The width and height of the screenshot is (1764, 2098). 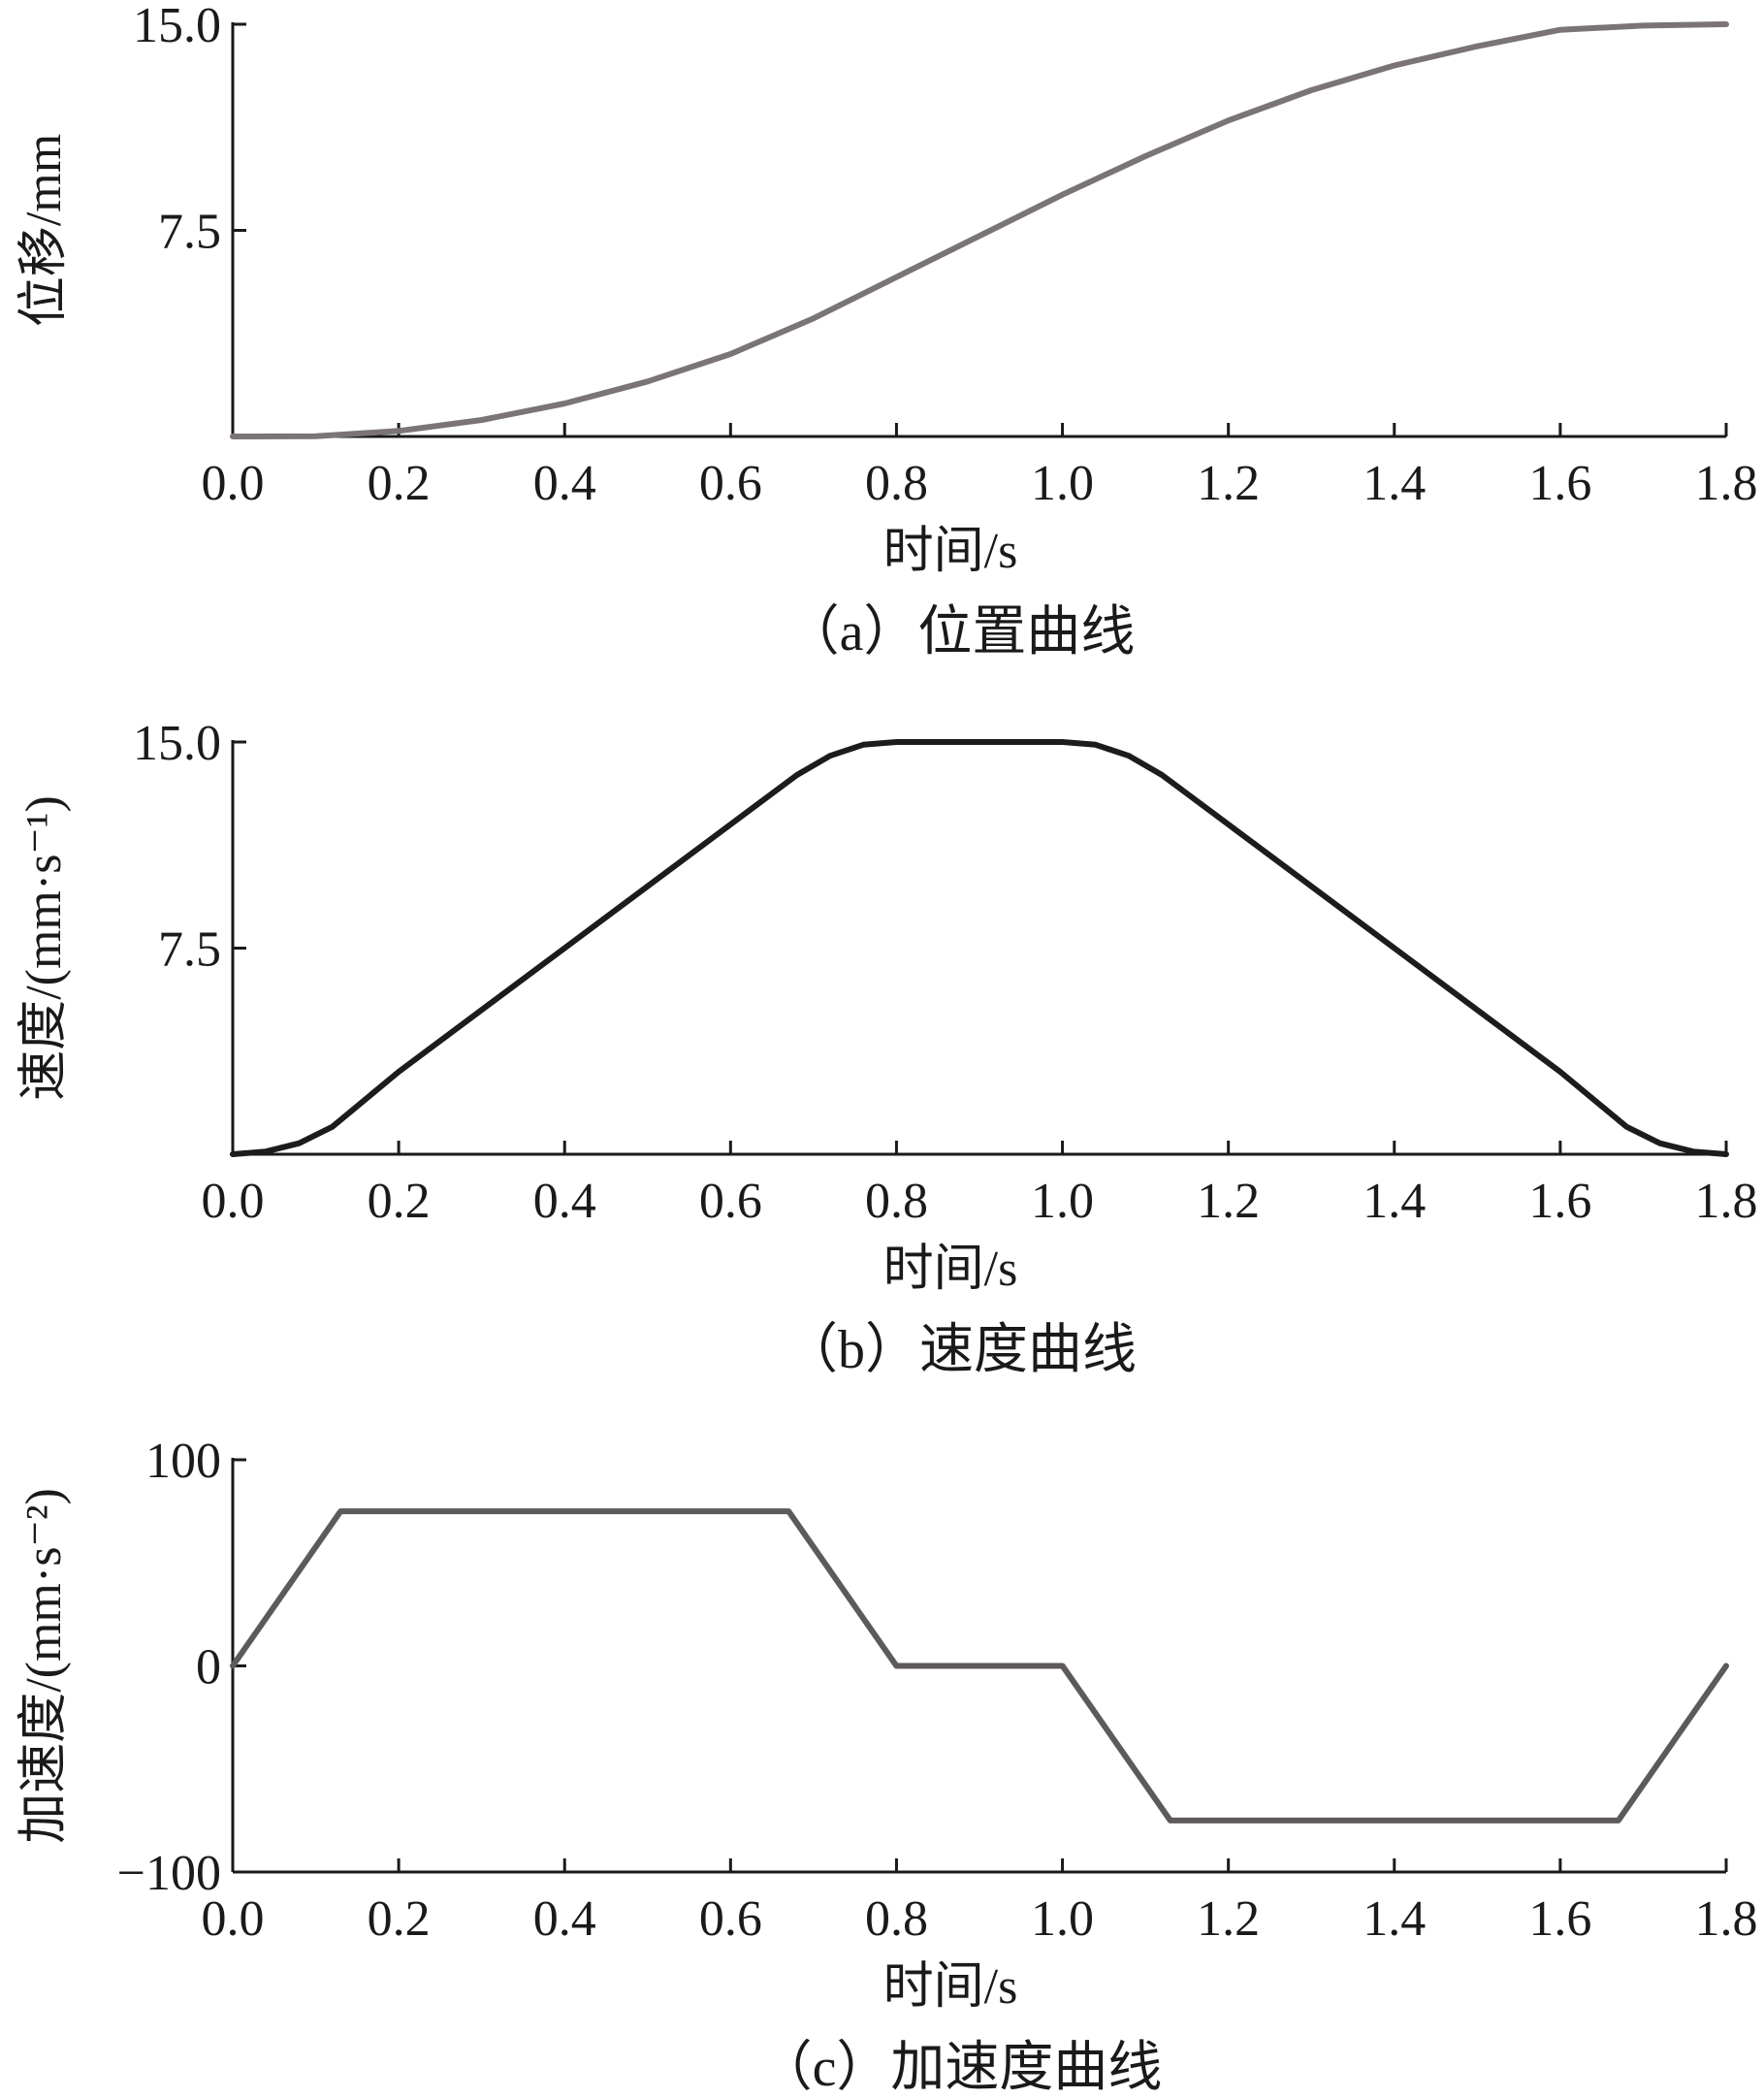 I want to click on panel-caption: （a）位置曲线, so click(x=961, y=632).